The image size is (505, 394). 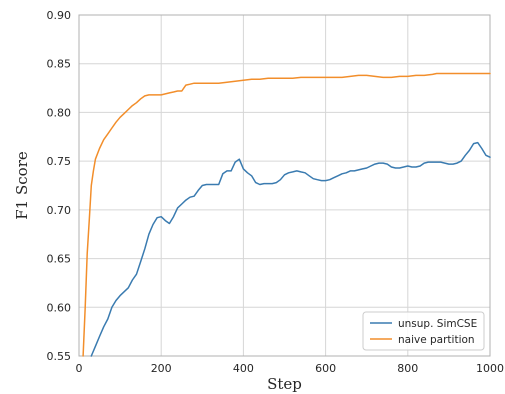 What do you see at coordinates (59, 307) in the screenshot?
I see `y-tick-label: 0.60` at bounding box center [59, 307].